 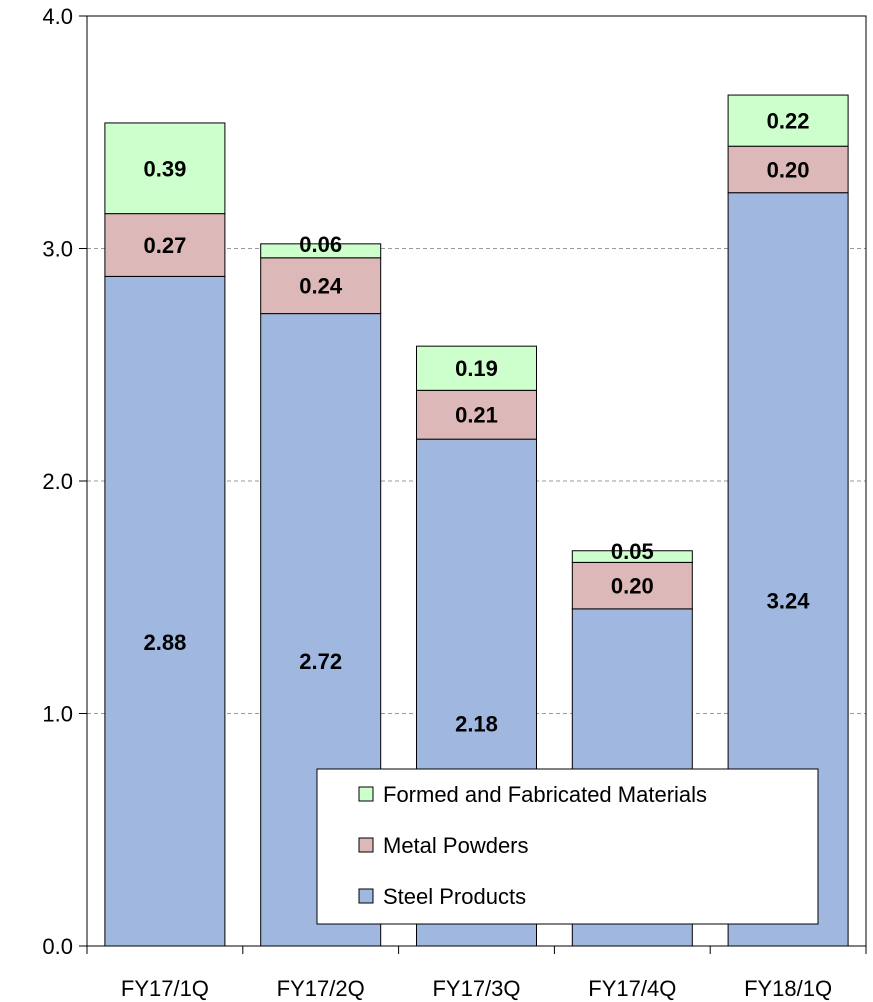 What do you see at coordinates (788, 988) in the screenshot?
I see `x-tick-label: FY18/1Q` at bounding box center [788, 988].